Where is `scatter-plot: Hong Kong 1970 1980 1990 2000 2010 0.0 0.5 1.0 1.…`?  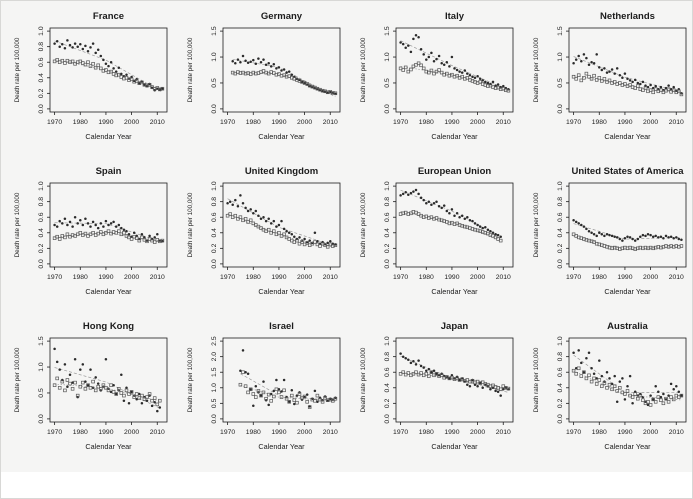 scatter-plot: Hong Kong 1970 1980 1990 2000 2010 0.0 0.5 1.0 1.… is located at coordinates (91, 386).